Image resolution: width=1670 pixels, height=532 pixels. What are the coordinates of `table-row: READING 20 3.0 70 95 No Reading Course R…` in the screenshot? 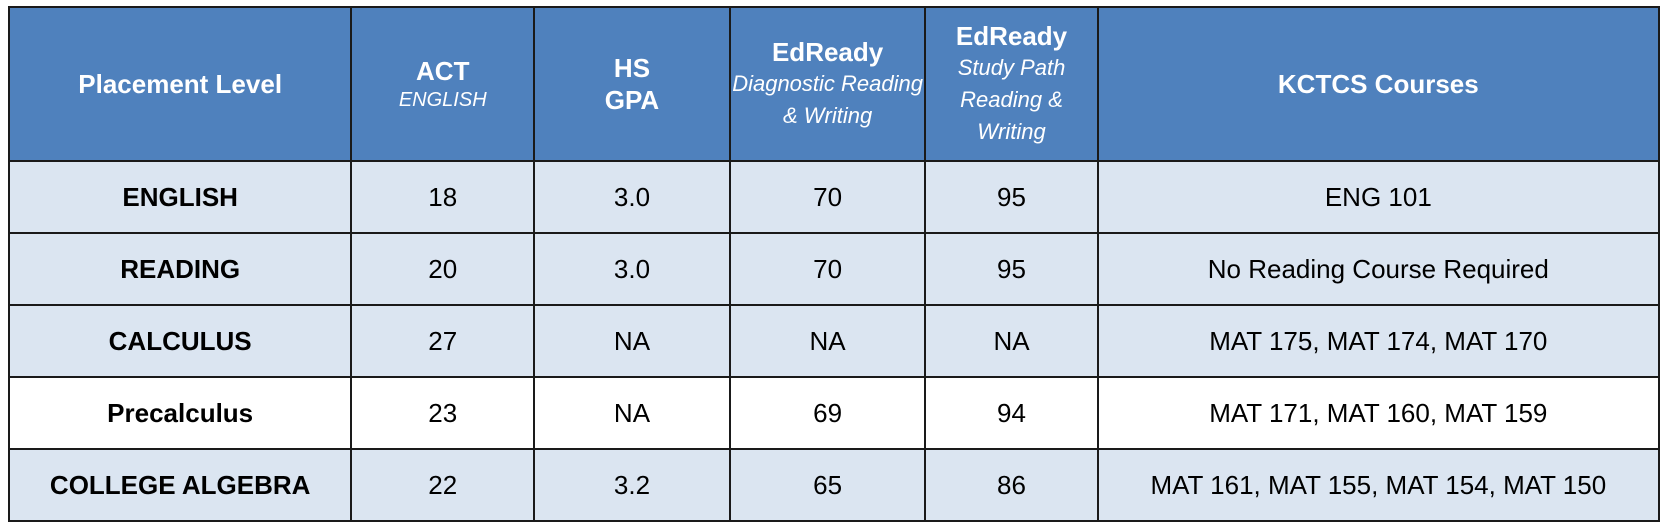 It's located at (834, 269).